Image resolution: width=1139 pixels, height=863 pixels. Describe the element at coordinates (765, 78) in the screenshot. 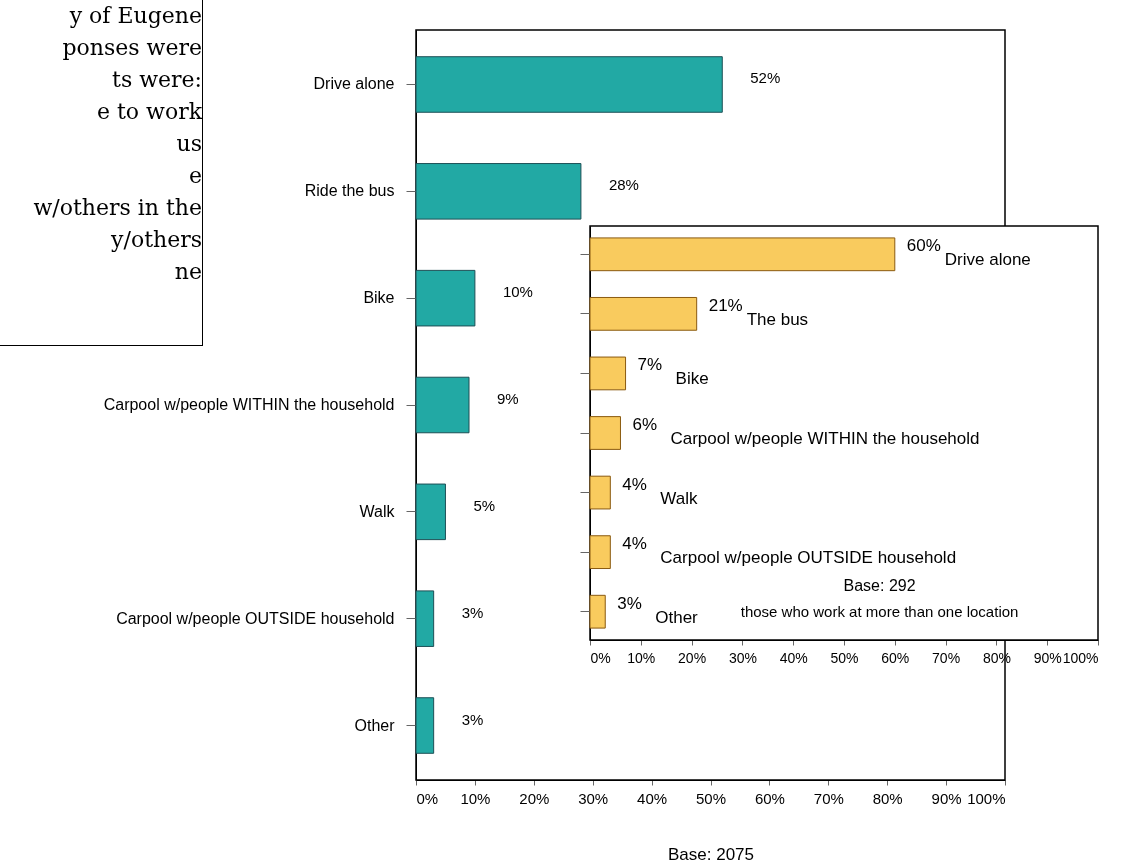

I see `data-label: 52%` at that location.